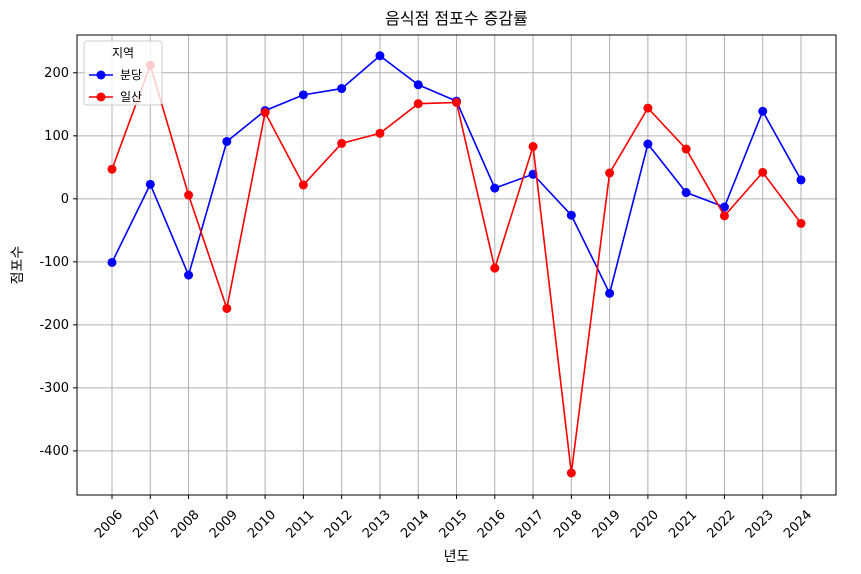  Describe the element at coordinates (123, 53) in the screenshot. I see `legend-title: 지역` at that location.